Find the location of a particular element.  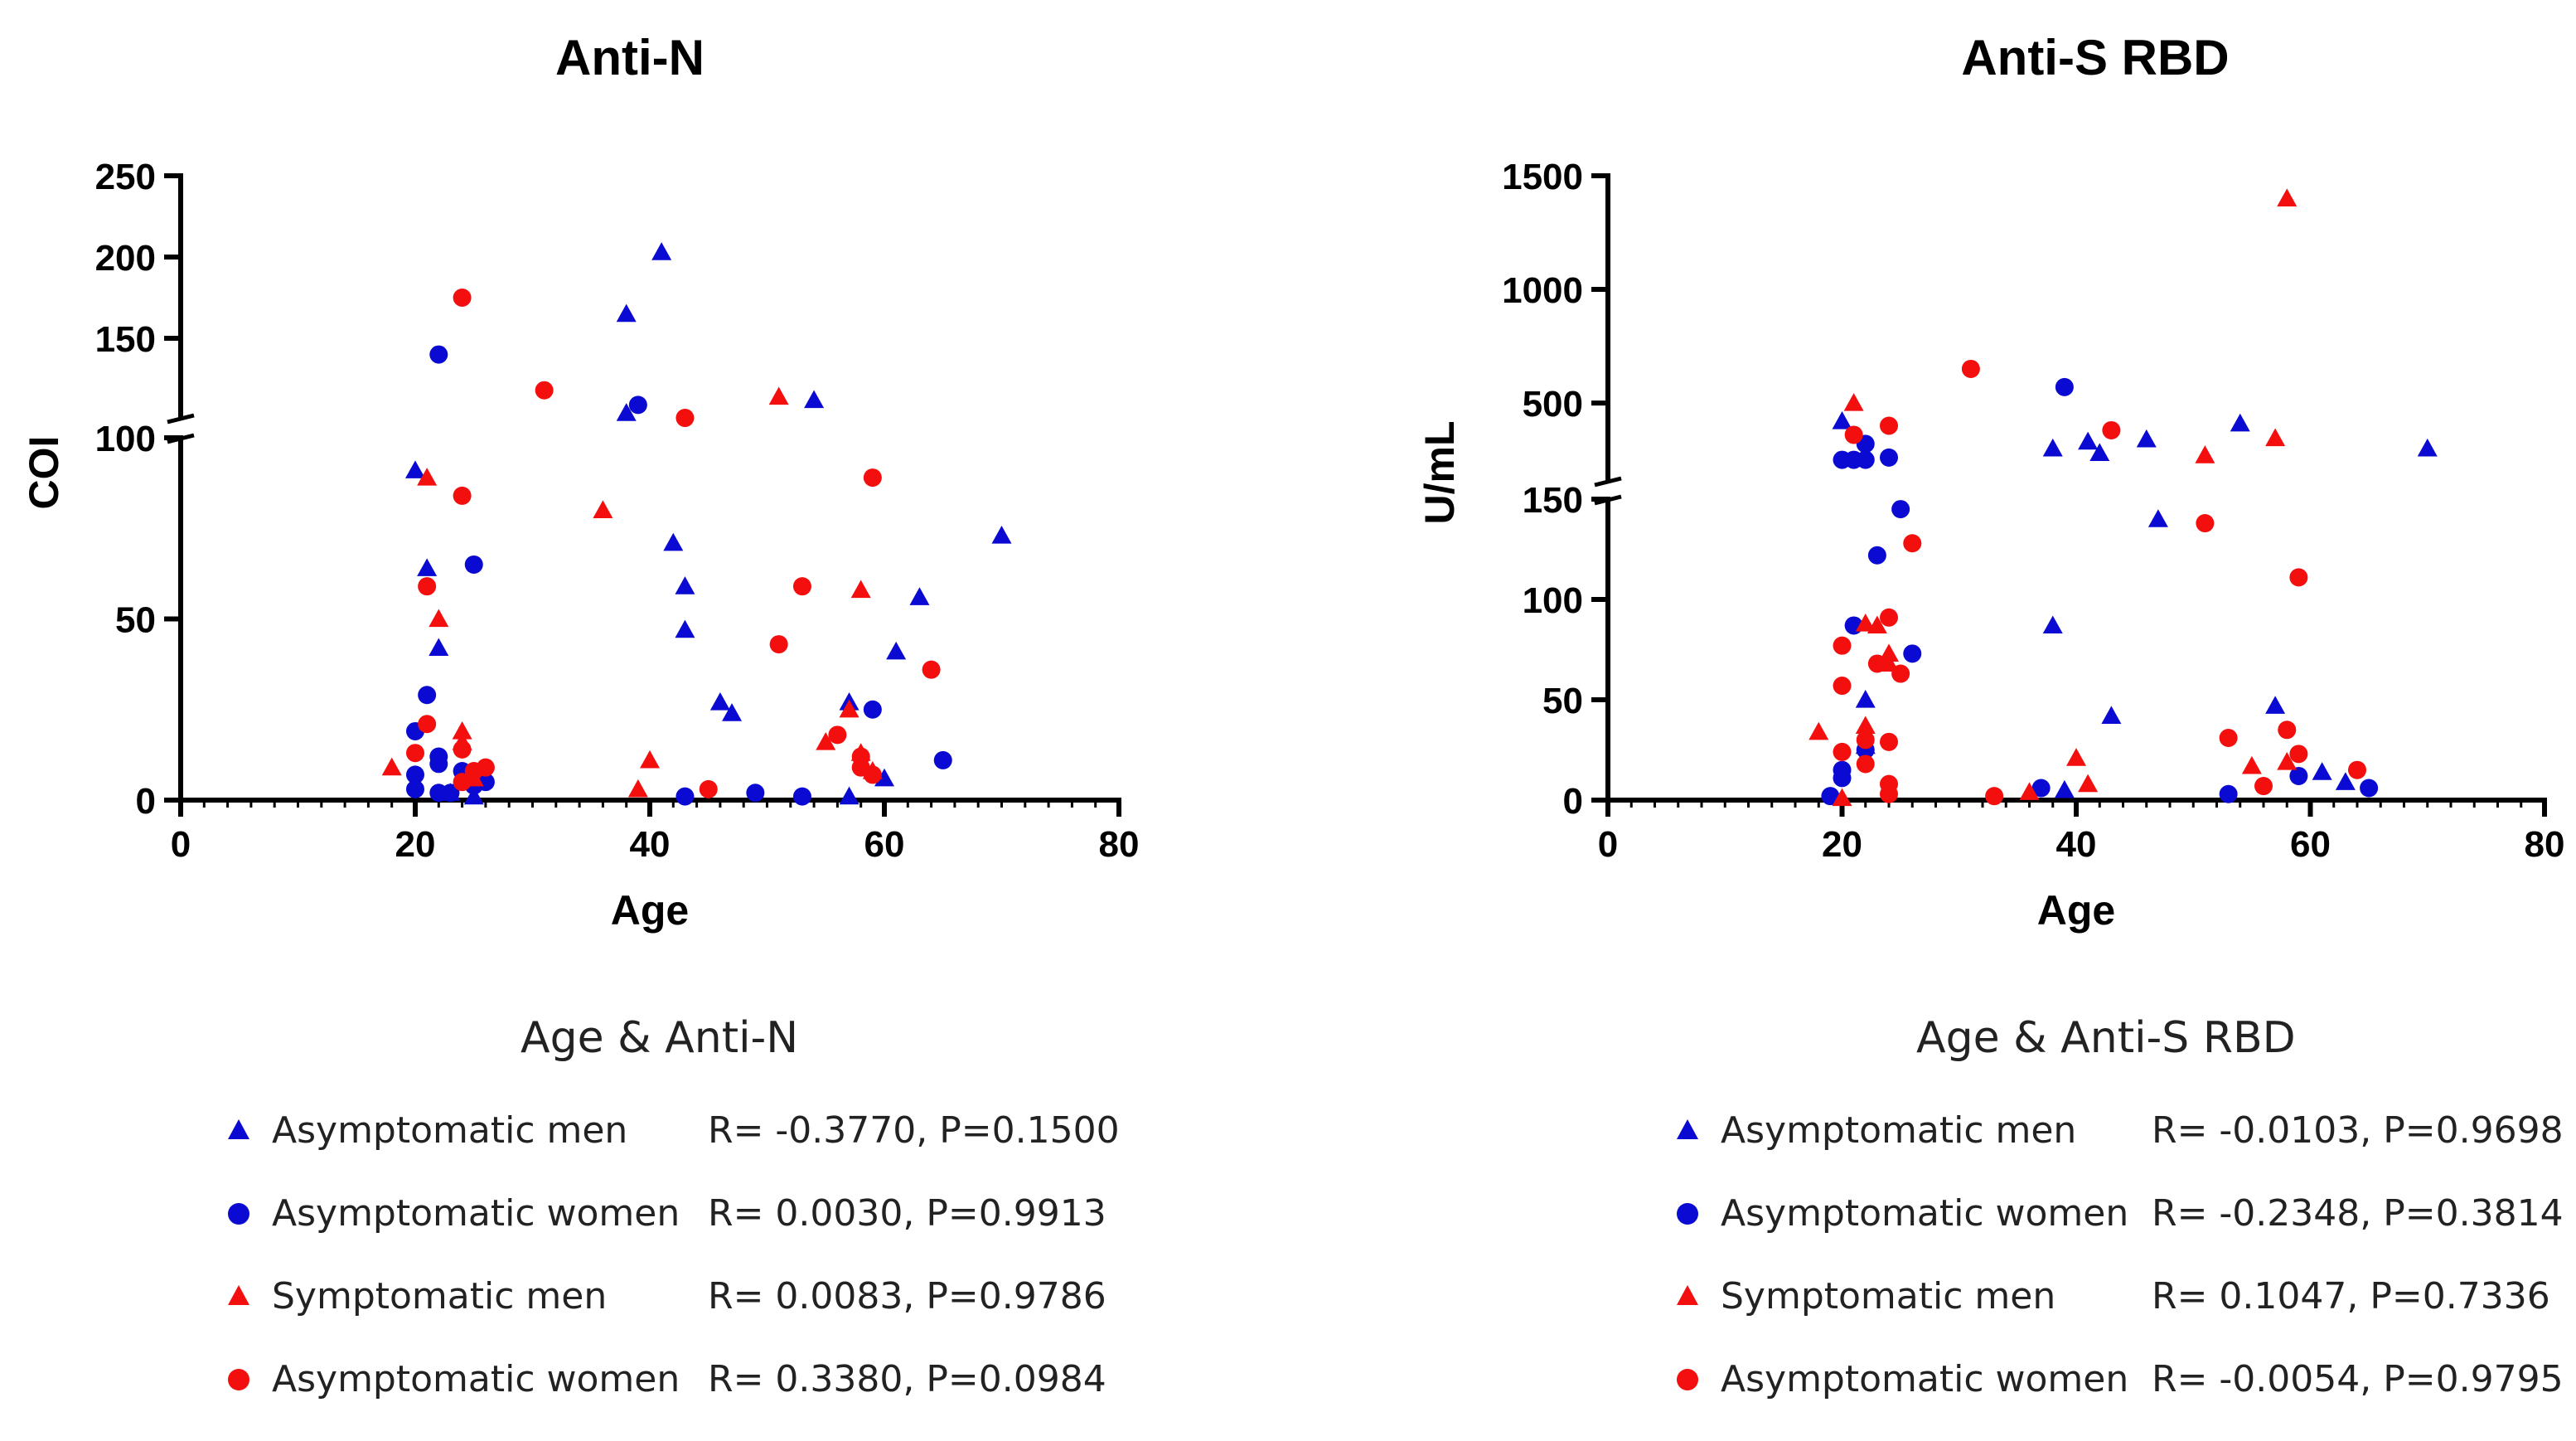

legend-label: Asymptomatic men is located at coordinates (450, 1130).